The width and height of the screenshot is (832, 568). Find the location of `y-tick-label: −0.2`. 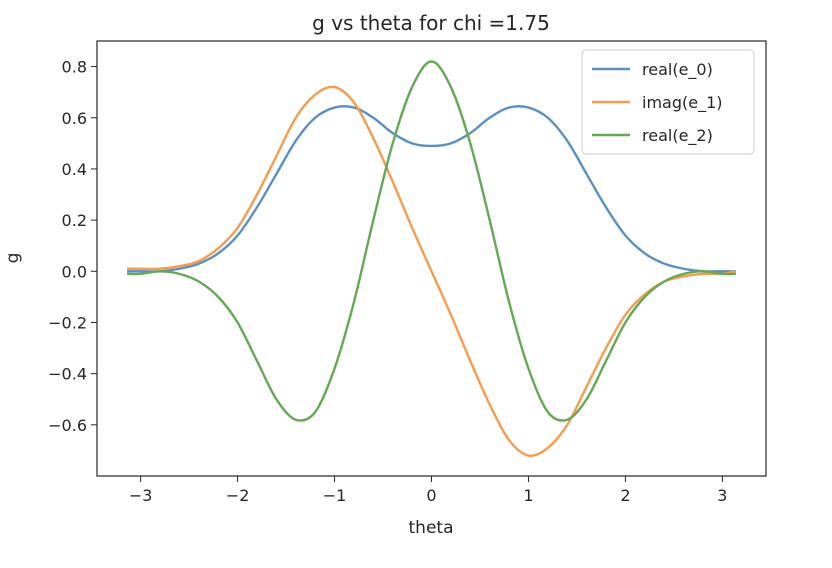

y-tick-label: −0.2 is located at coordinates (67, 322).